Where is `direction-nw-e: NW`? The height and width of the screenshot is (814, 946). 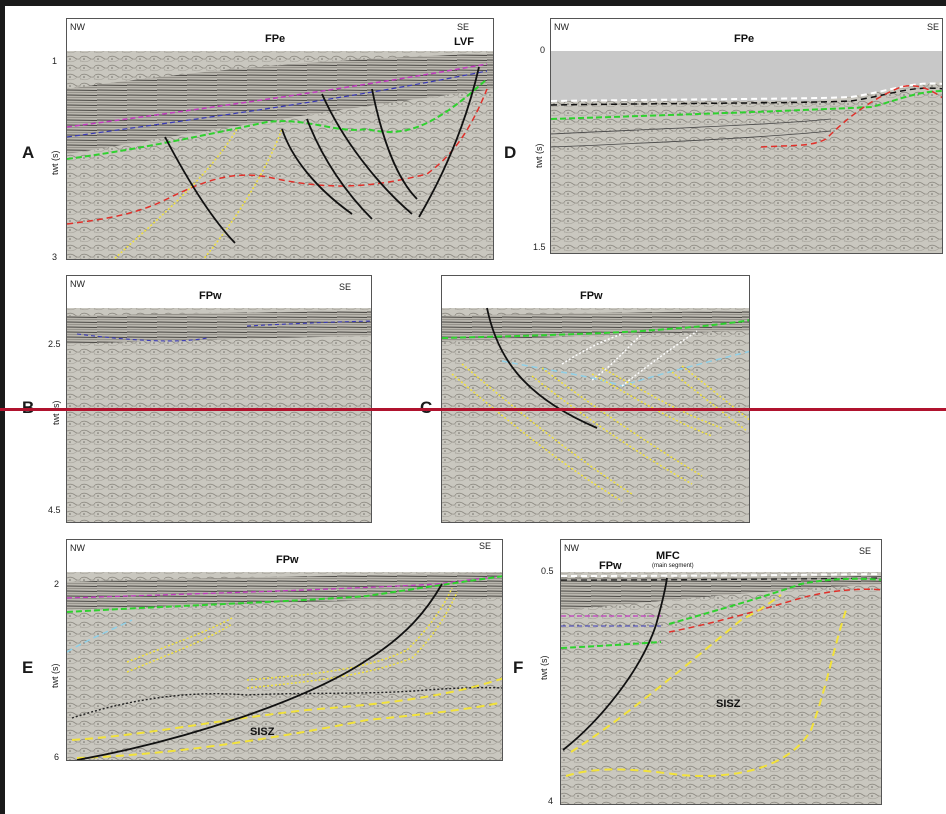 direction-nw-e: NW is located at coordinates (77, 548).